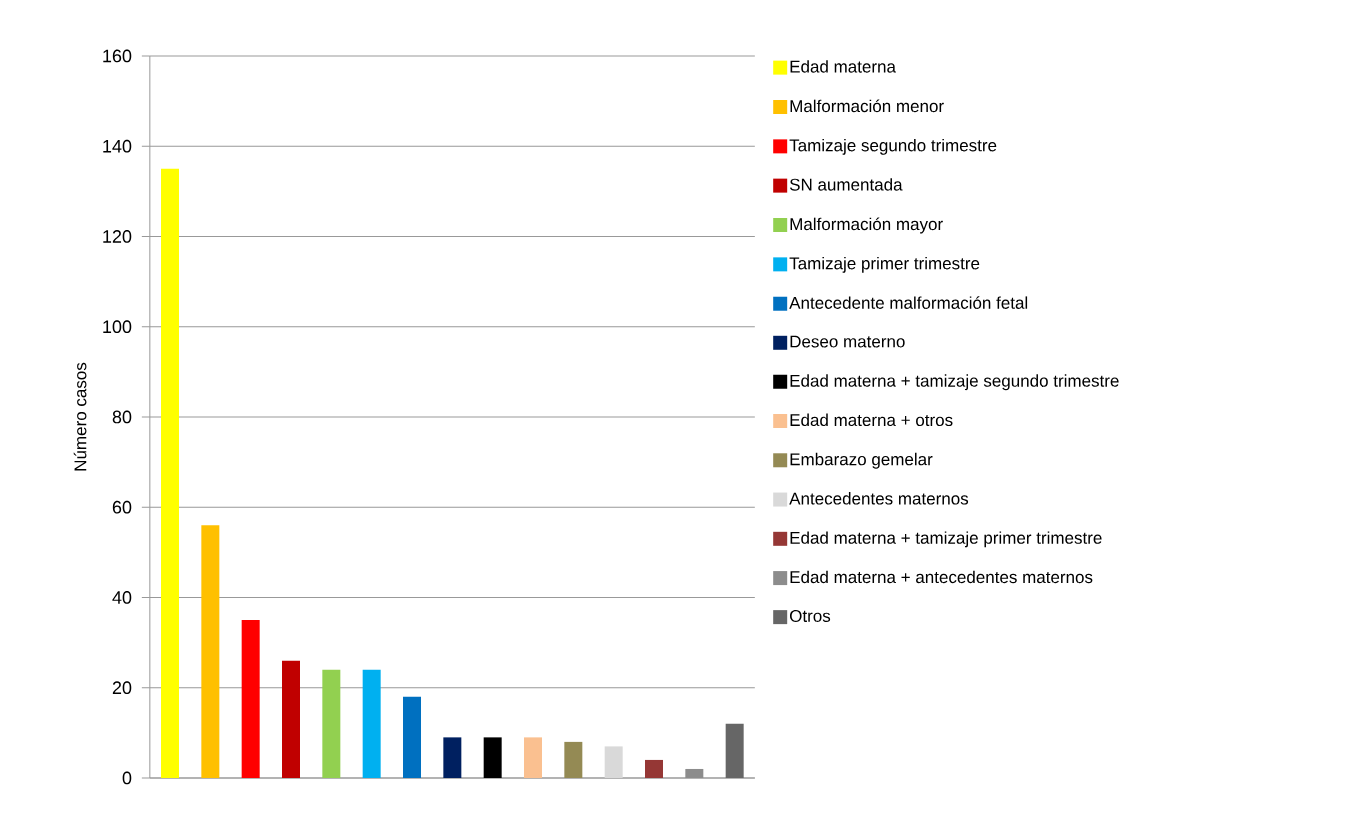 This screenshot has height=834, width=1355. I want to click on y-tick-label: 100, so click(117, 327).